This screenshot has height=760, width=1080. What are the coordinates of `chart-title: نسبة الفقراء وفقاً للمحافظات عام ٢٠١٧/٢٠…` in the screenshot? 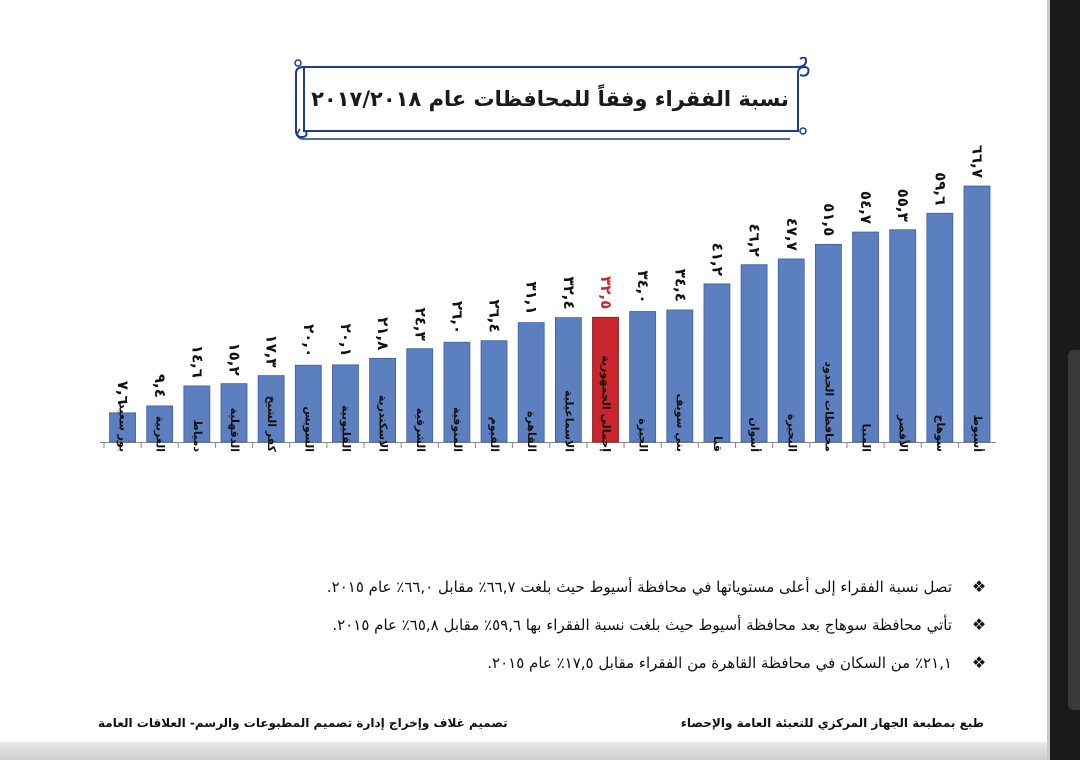 It's located at (550, 98).